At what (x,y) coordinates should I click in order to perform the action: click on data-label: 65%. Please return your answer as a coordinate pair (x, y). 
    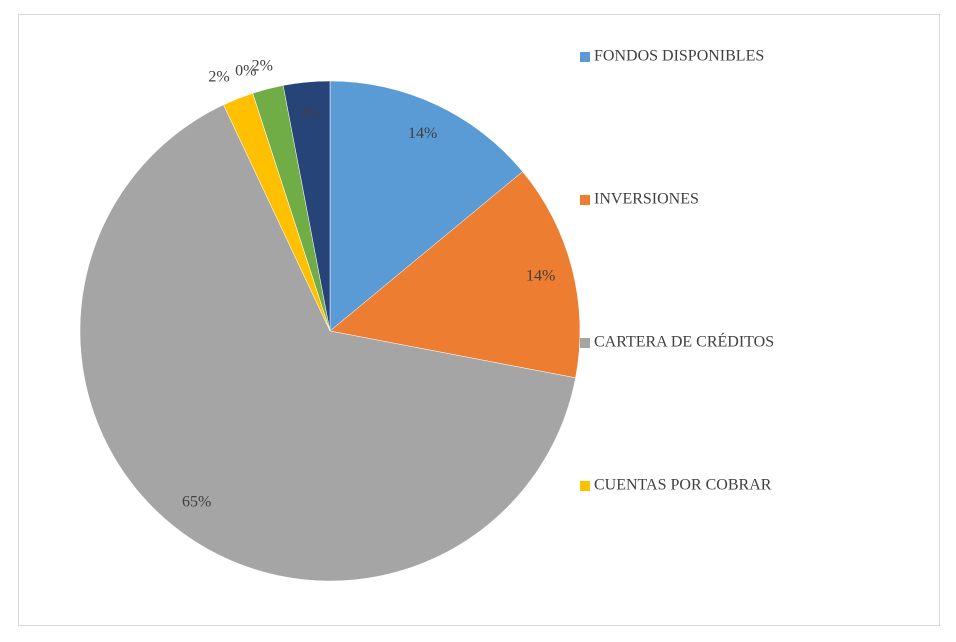
    Looking at the image, I should click on (196, 502).